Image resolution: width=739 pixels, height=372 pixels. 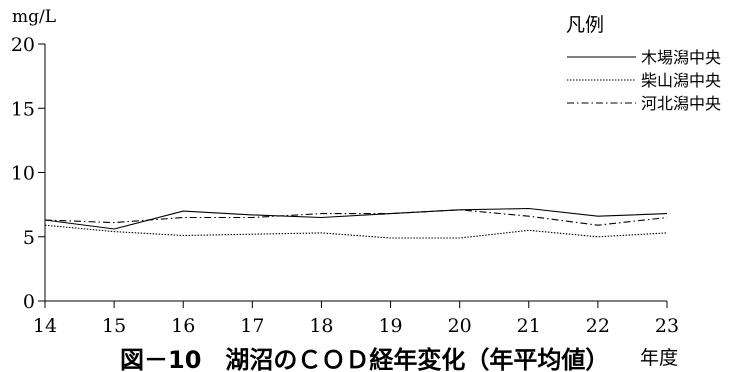 What do you see at coordinates (659, 358) in the screenshot?
I see `x-axis-label: 年度` at bounding box center [659, 358].